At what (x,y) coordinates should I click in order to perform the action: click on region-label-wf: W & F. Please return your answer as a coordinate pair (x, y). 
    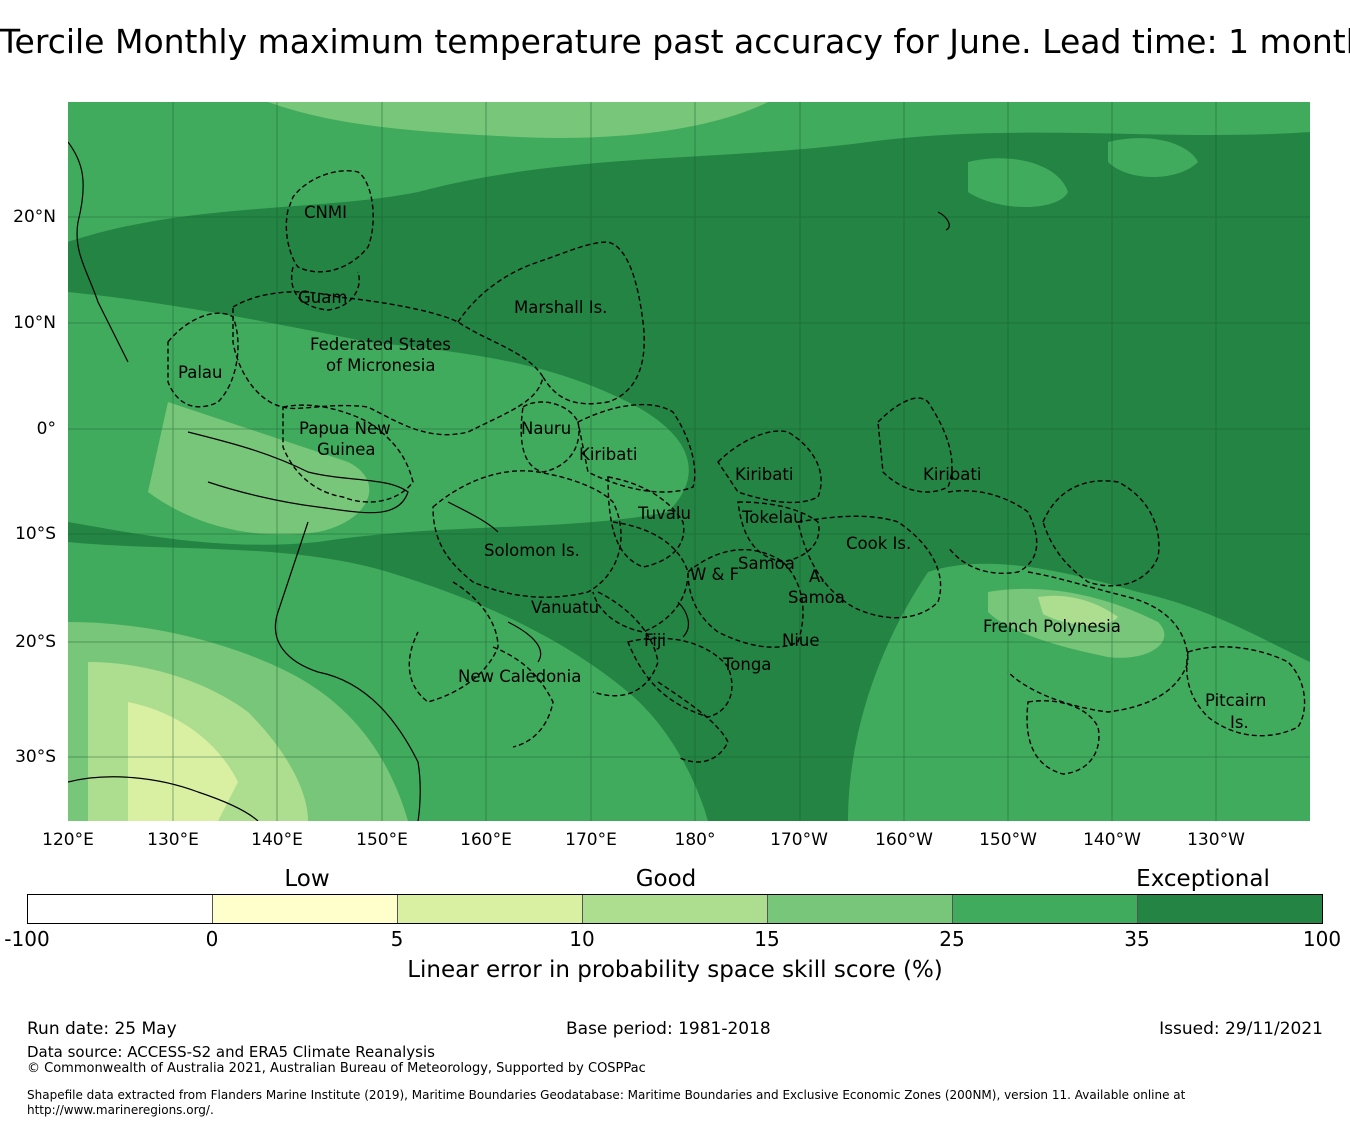
    Looking at the image, I should click on (714, 574).